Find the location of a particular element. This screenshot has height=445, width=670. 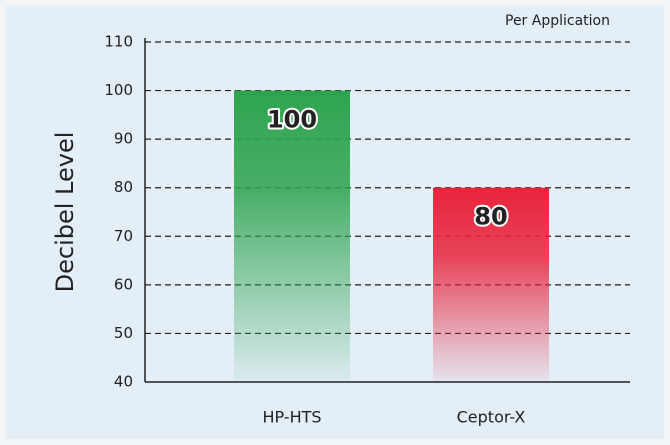

x-tick-label: HP-HTS is located at coordinates (291, 417).